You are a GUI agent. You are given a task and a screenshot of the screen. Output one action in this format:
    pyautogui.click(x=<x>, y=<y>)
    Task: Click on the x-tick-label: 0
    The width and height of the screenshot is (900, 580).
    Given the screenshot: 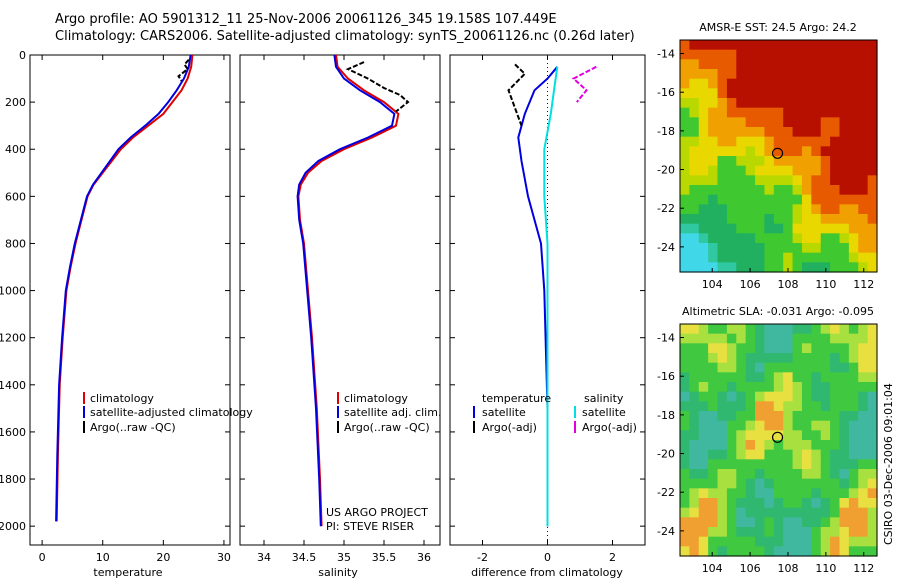 What is the action you would take?
    pyautogui.click(x=42, y=557)
    